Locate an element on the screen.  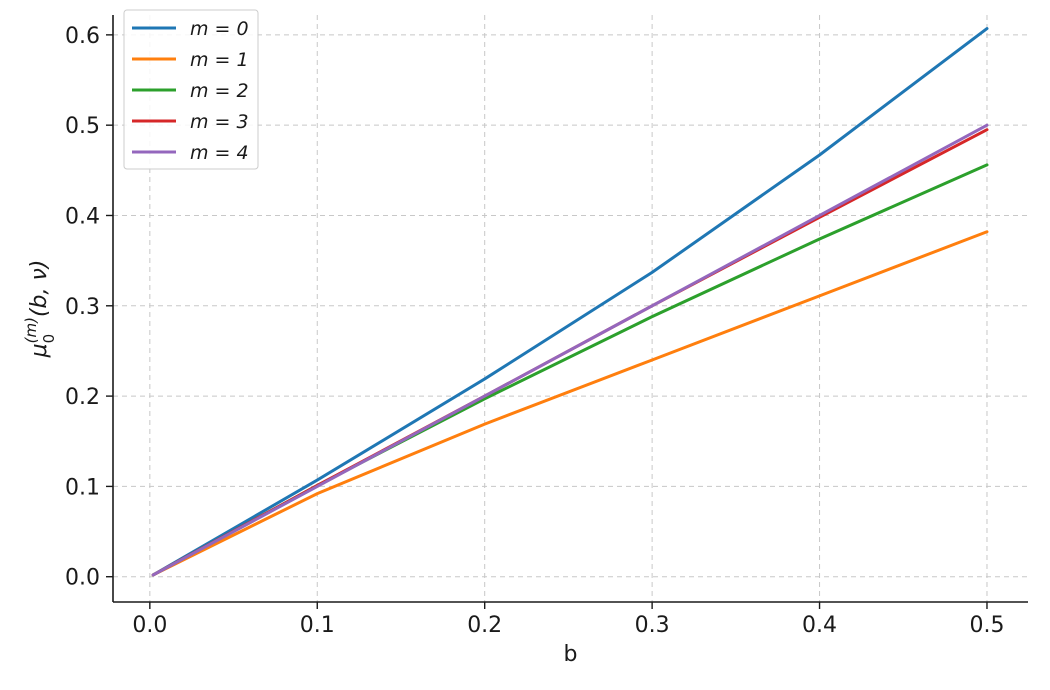
legend-label-m4: m = 4 is located at coordinates (219, 153).